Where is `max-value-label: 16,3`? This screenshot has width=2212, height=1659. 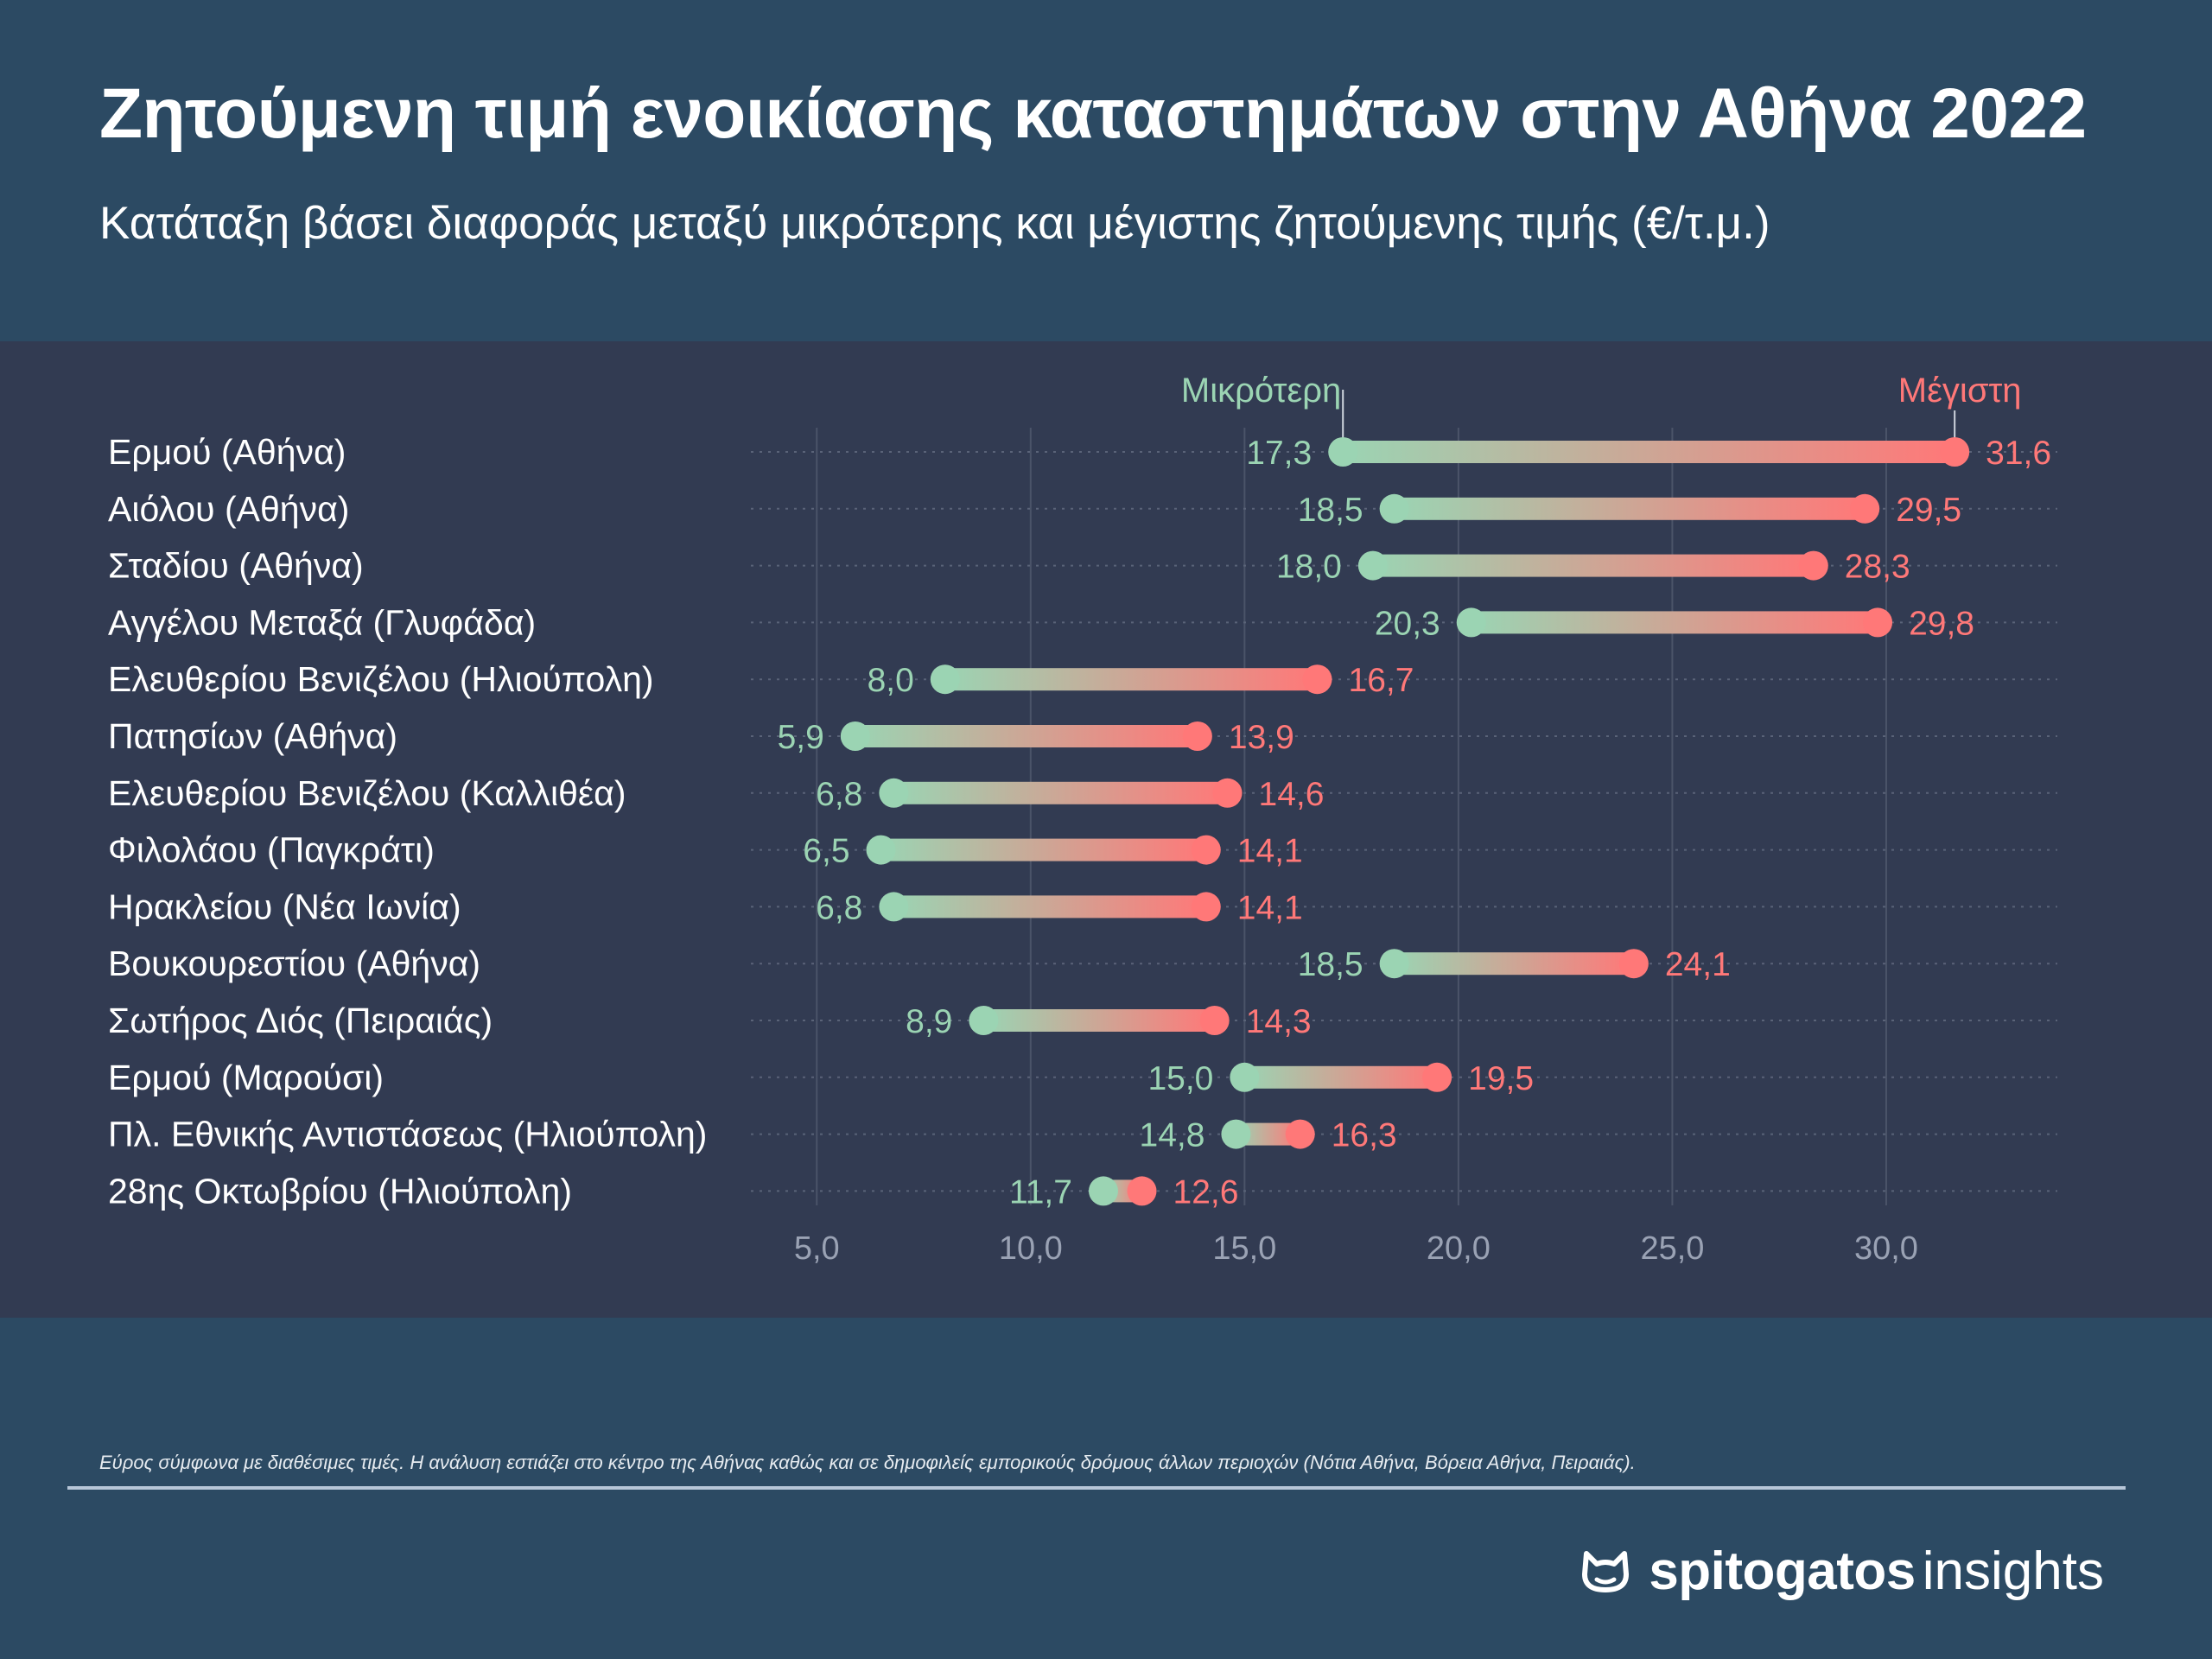 max-value-label: 16,3 is located at coordinates (1364, 1135).